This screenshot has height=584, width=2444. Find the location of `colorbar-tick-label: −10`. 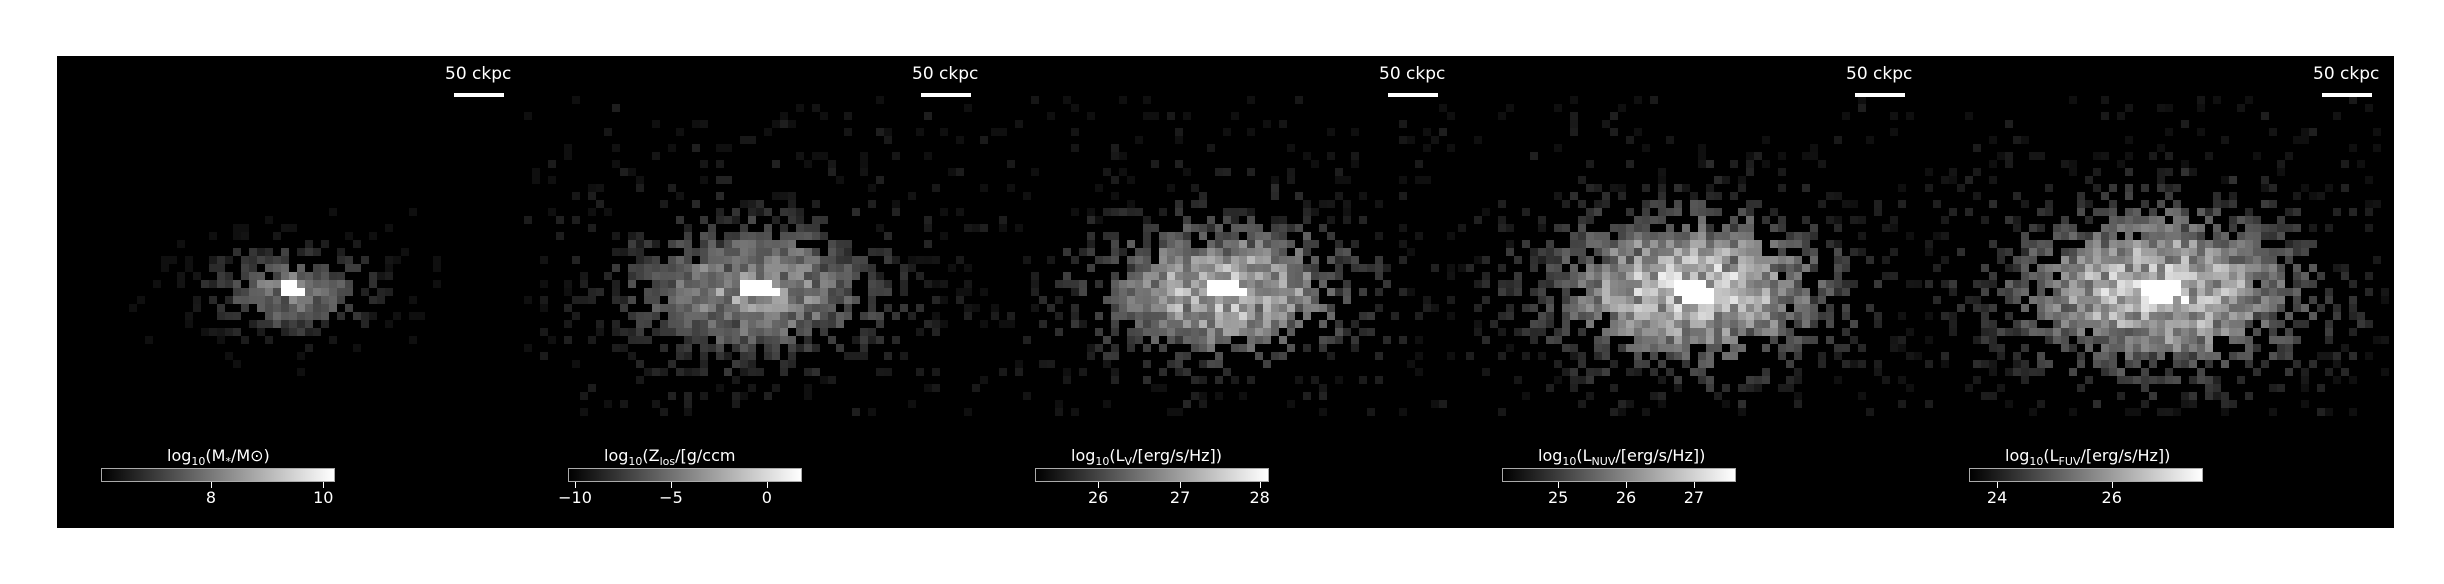

colorbar-tick-label: −10 is located at coordinates (575, 497).